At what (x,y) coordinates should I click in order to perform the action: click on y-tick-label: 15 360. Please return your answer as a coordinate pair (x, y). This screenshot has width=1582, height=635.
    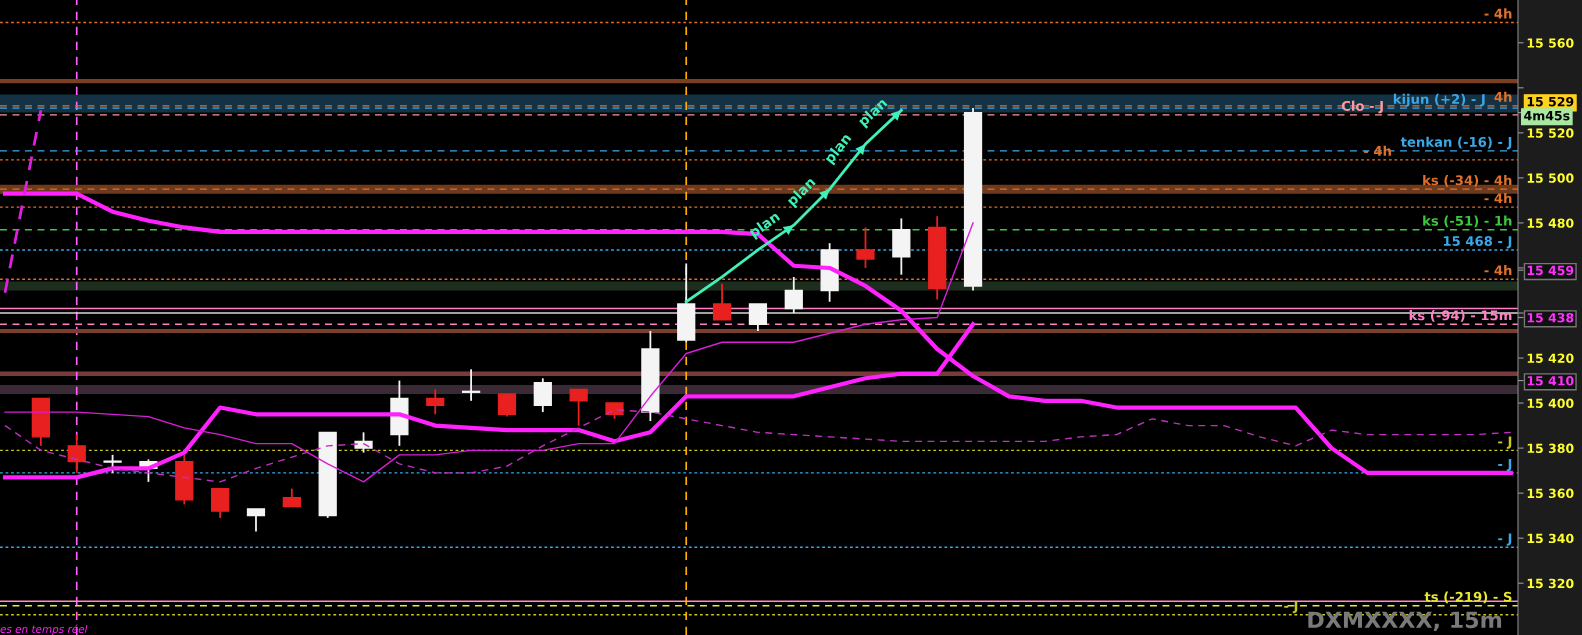
    Looking at the image, I should click on (1550, 493).